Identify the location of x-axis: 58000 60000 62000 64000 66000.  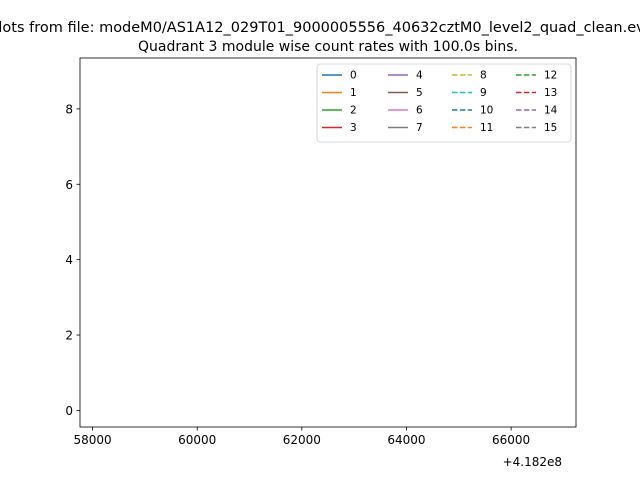
(301, 437).